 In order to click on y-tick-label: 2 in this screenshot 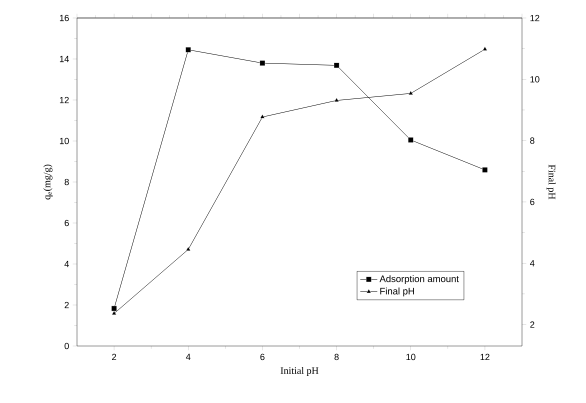, I will do `click(66, 305)`.